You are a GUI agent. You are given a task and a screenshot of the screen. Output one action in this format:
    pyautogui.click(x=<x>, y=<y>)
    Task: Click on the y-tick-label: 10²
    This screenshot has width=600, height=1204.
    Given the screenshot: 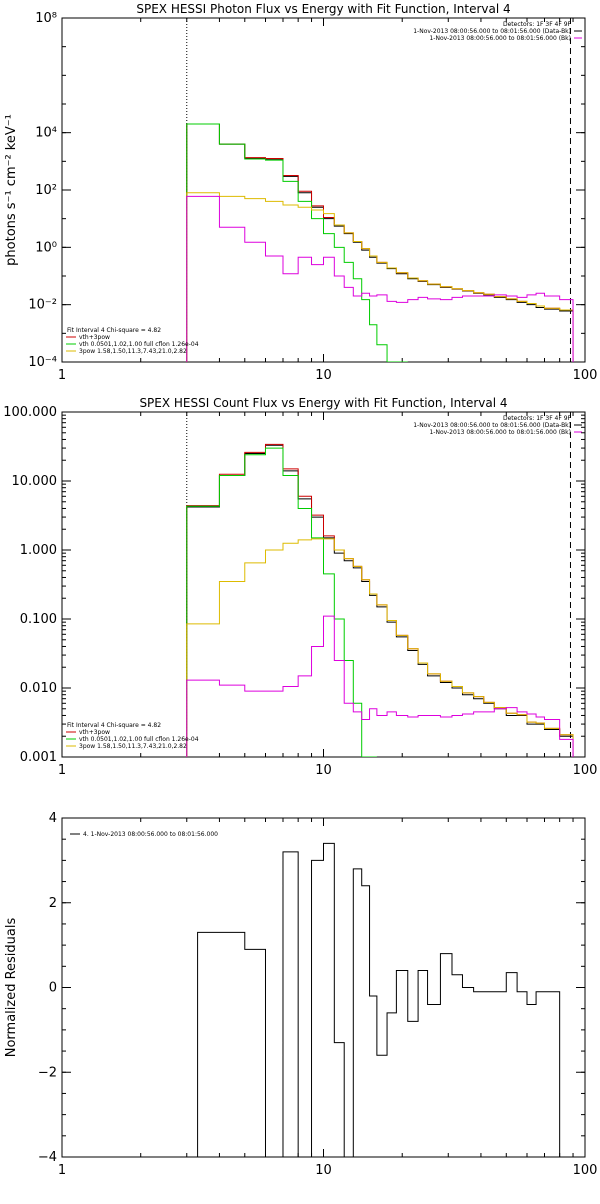 What is the action you would take?
    pyautogui.click(x=46, y=190)
    